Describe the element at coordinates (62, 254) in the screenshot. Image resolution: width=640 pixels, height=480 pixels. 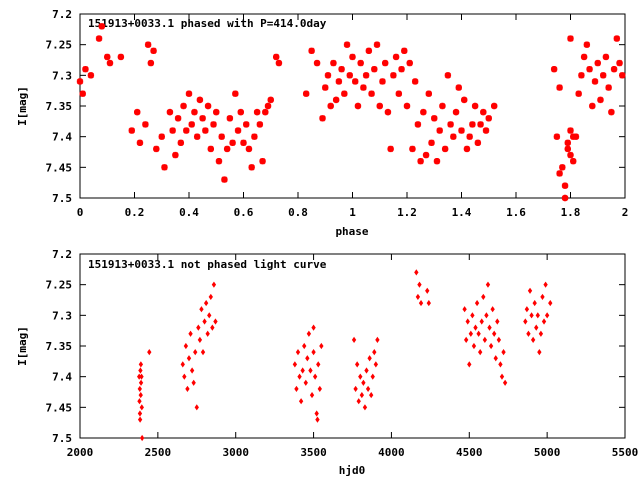
I see `unphased-y-tick-label: 7.2` at that location.